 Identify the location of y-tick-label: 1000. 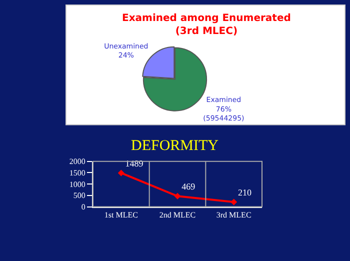
(77, 184).